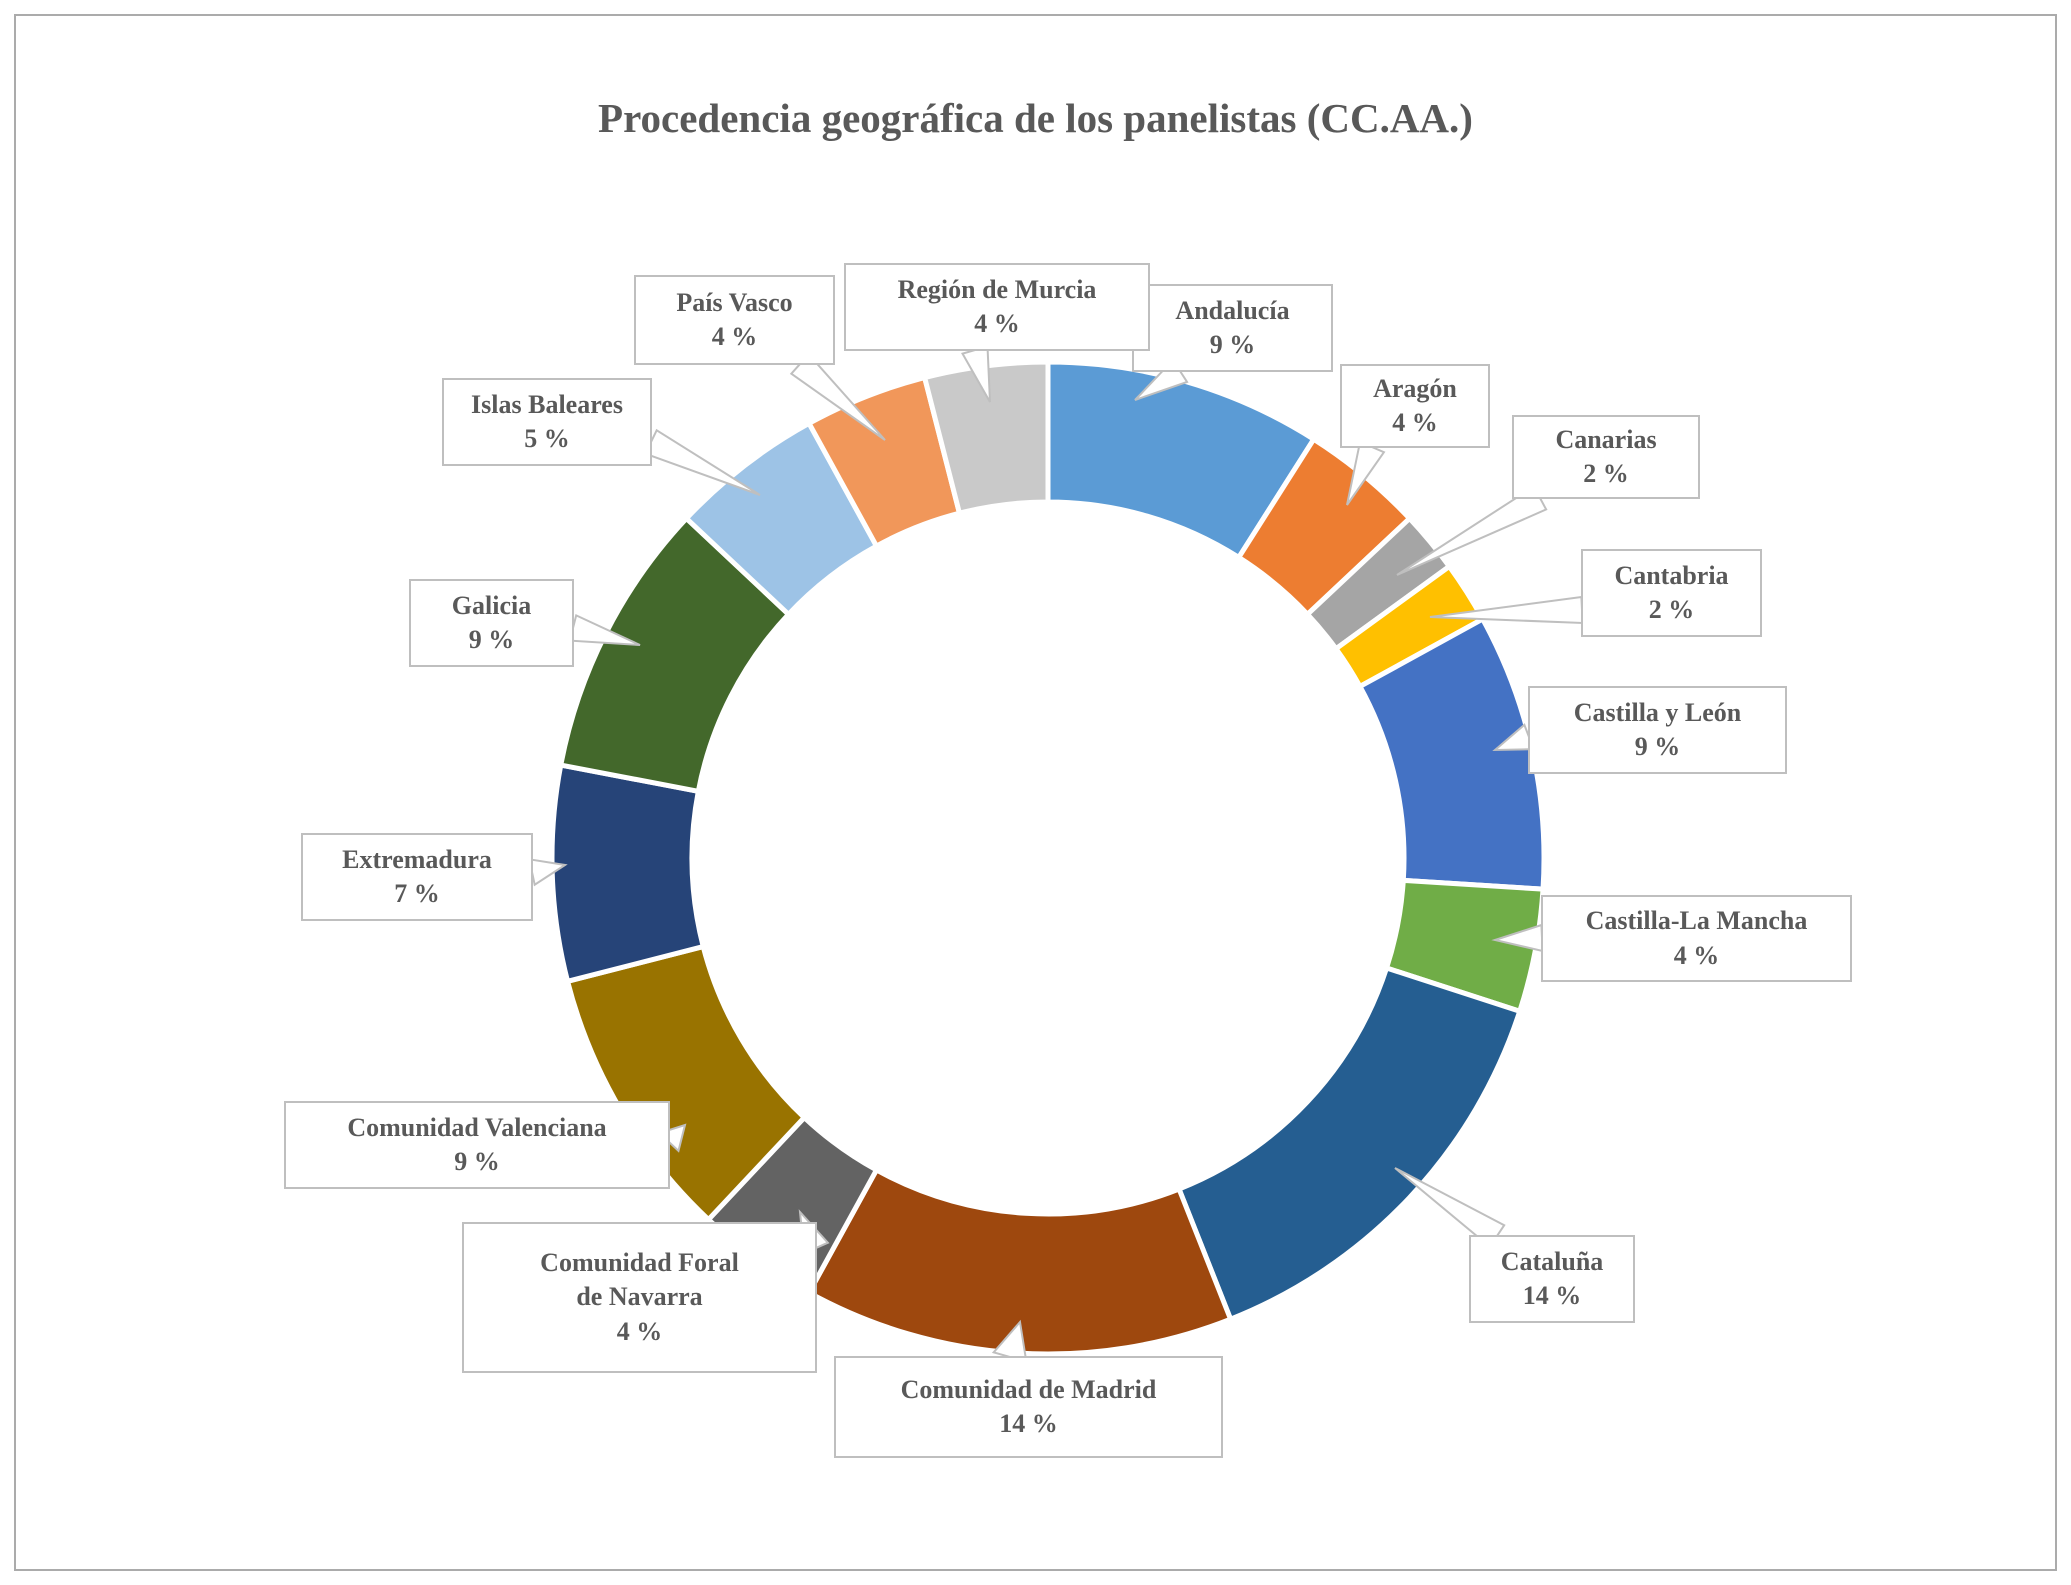  I want to click on callout-castilla-y-leon: Castilla y León 9 %, so click(1657, 730).